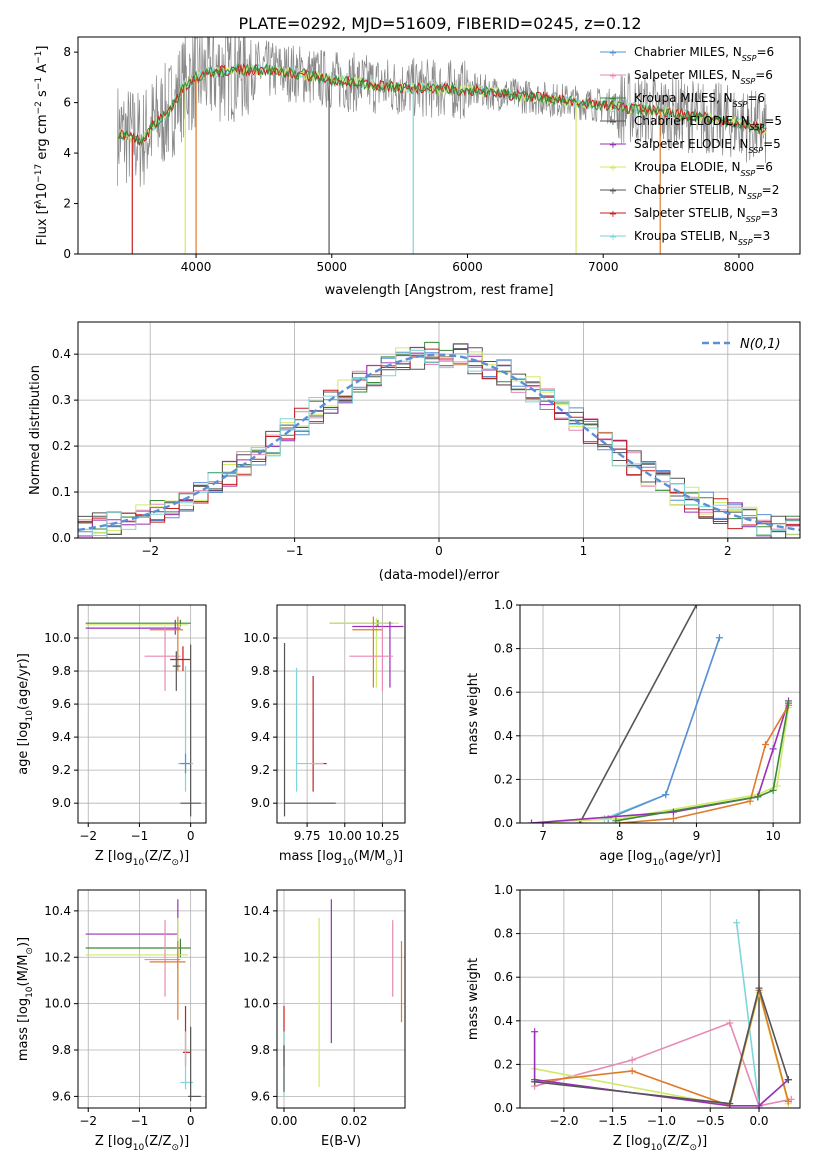 The height and width of the screenshot is (1170, 819). I want to click on x-axis-label: (data-model)/error, so click(439, 575).